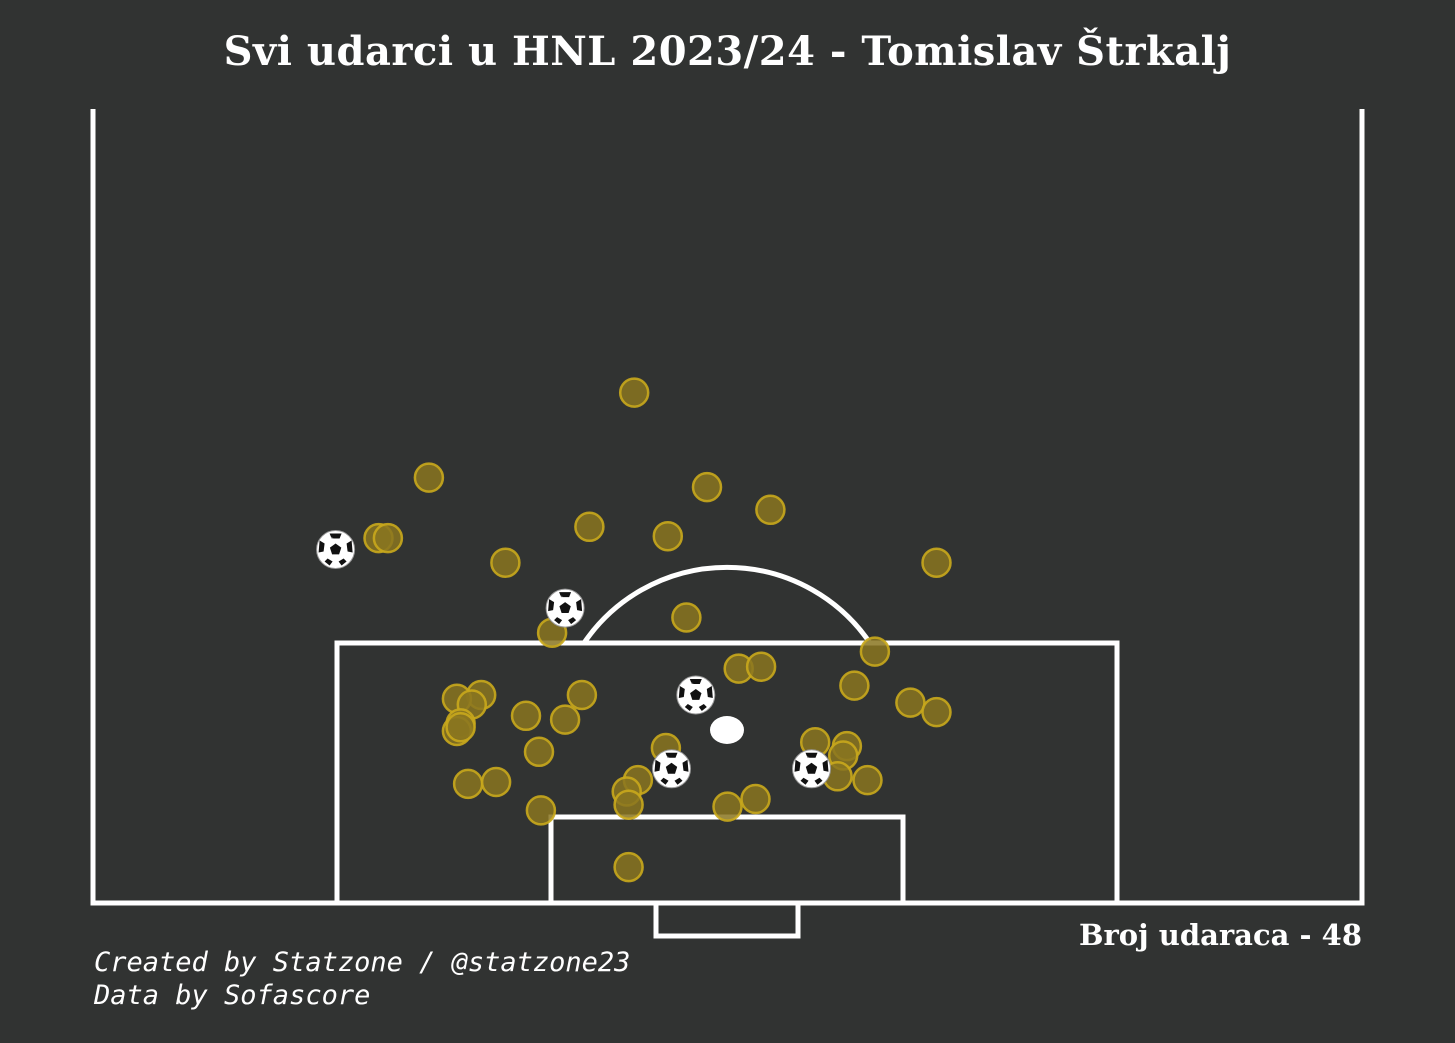 The width and height of the screenshot is (1455, 1043). I want to click on goal-frame, so click(727, 919).